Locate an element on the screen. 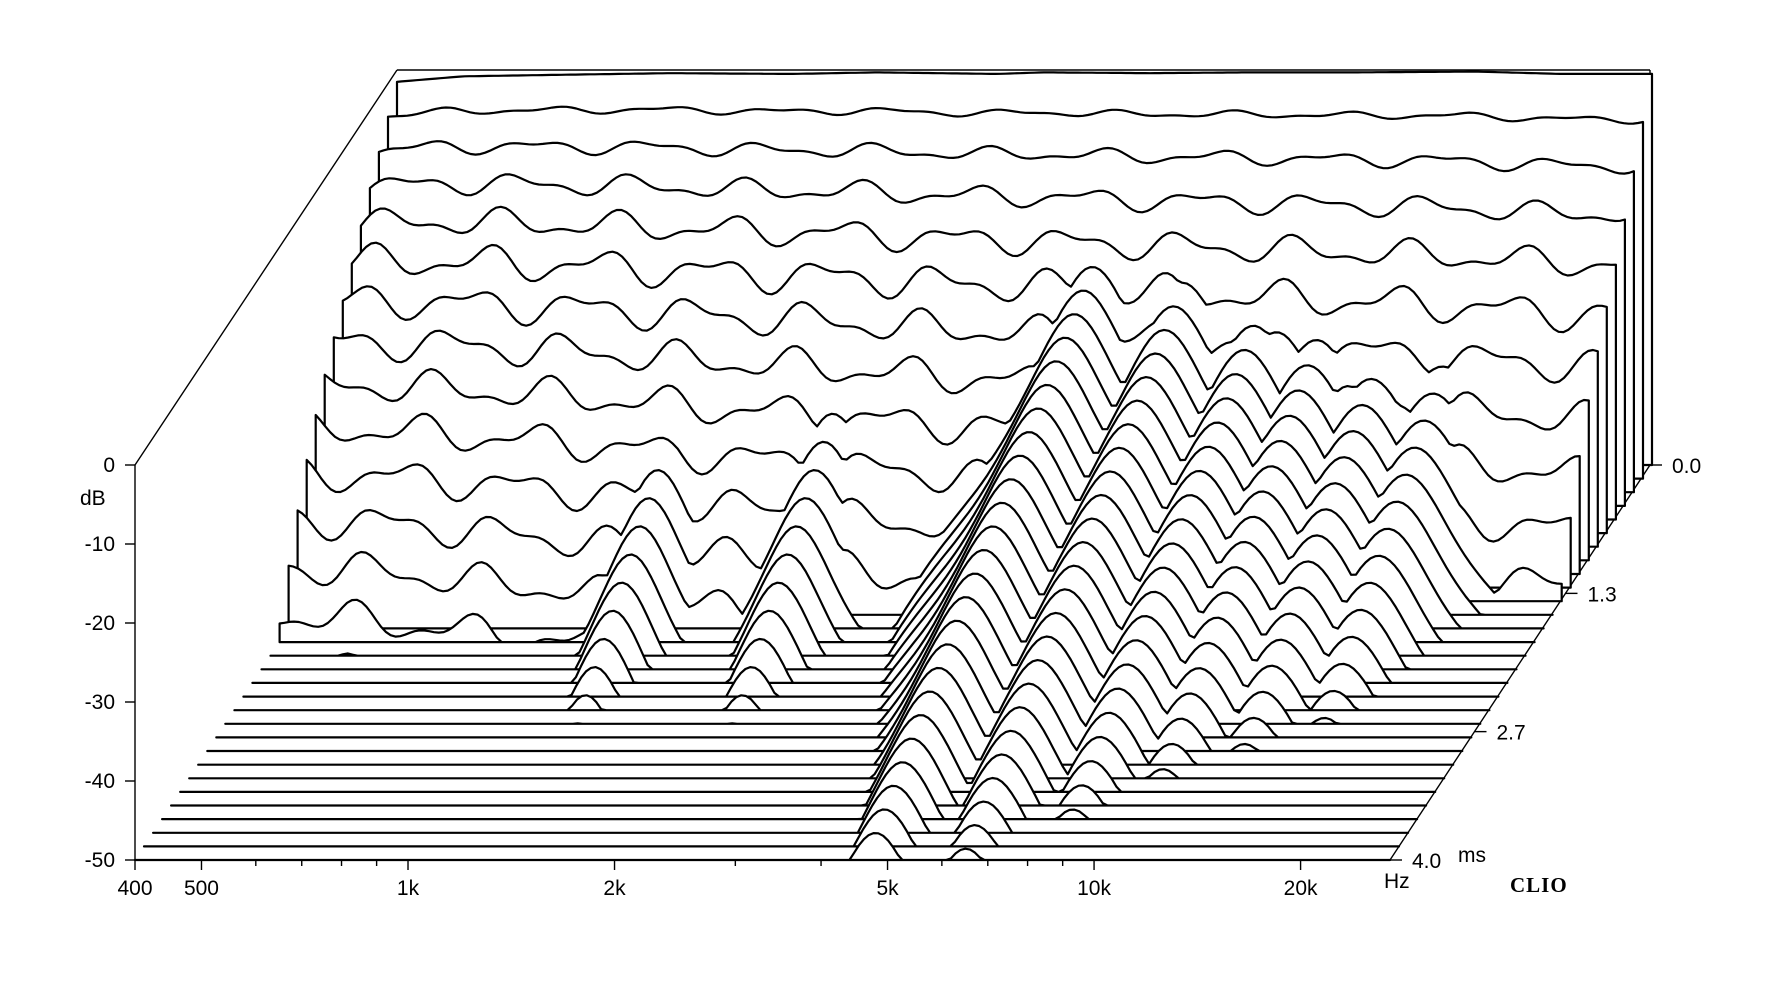 The width and height of the screenshot is (1772, 1001). time-axis-unit-label: ms is located at coordinates (1472, 855).